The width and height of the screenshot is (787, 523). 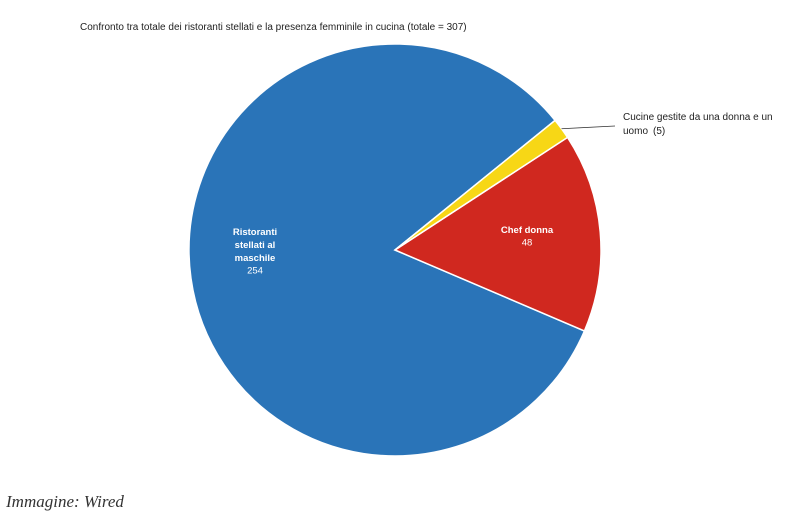 What do you see at coordinates (698, 117) in the screenshot?
I see `slice-label: Cucine gestite da una donna e un` at bounding box center [698, 117].